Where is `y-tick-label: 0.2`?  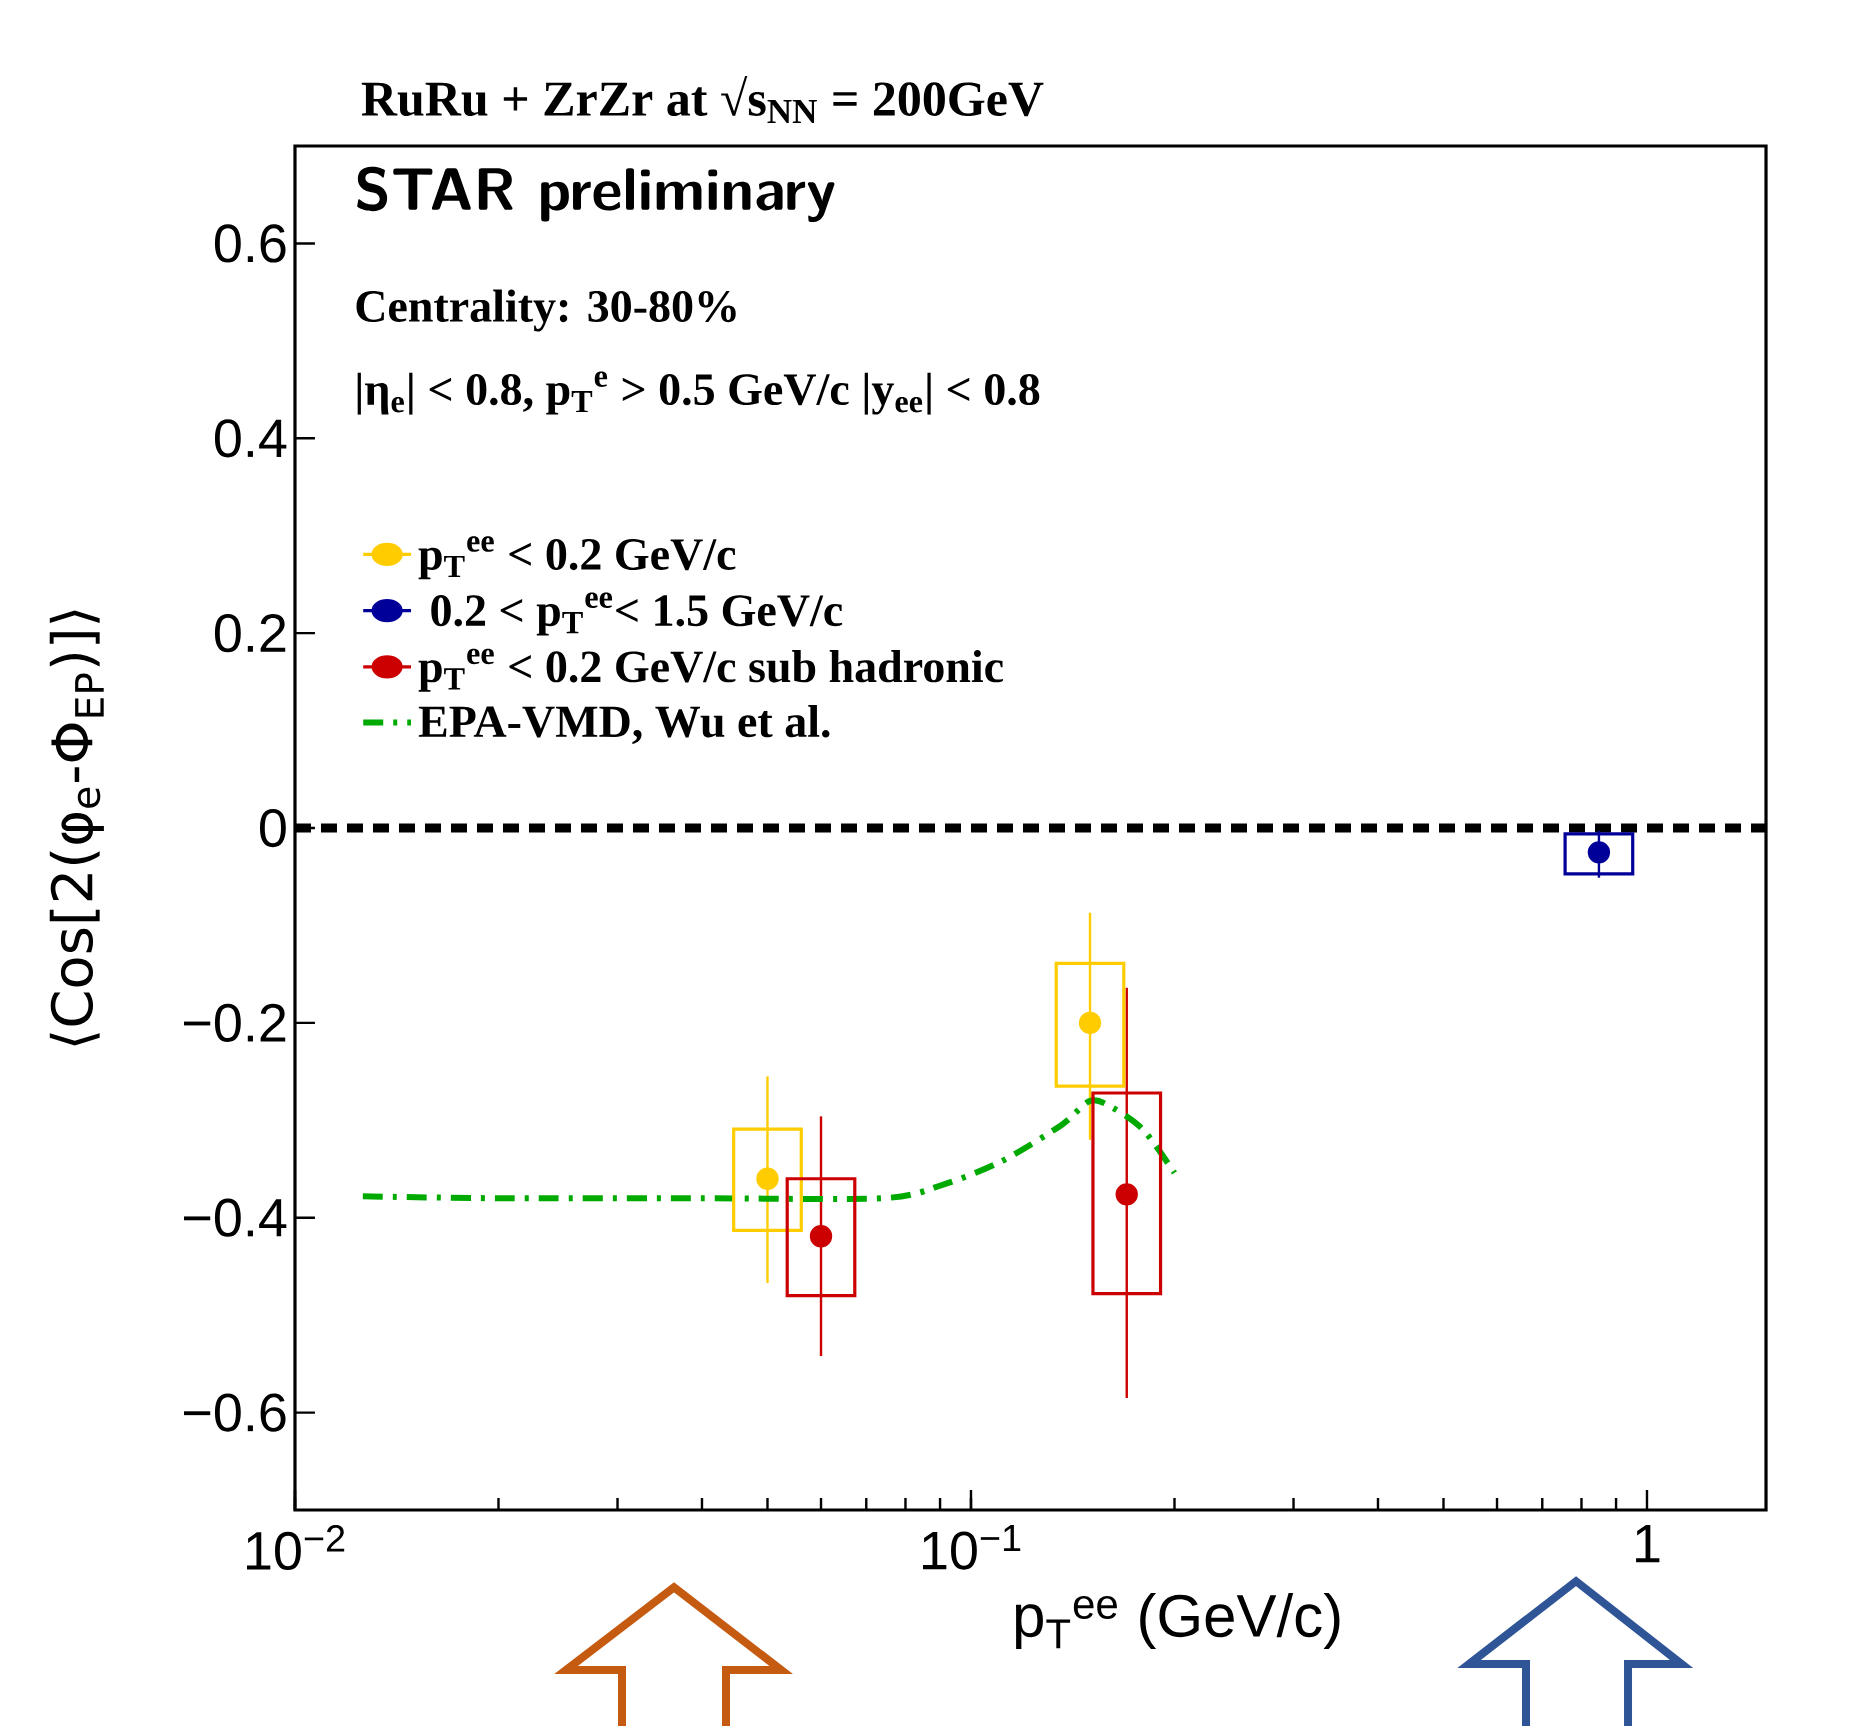 y-tick-label: 0.2 is located at coordinates (250, 633).